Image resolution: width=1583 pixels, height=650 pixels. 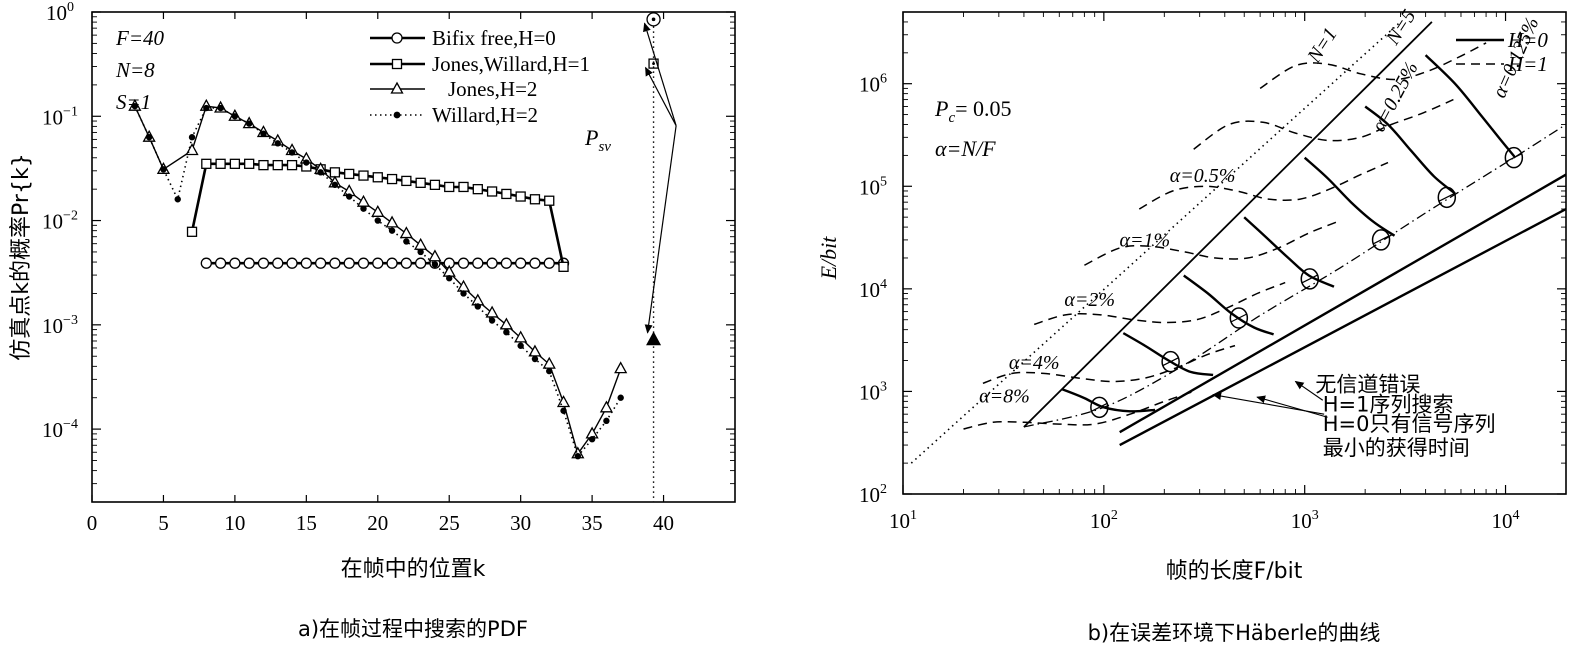 I want to click on x-tick-label: 25, so click(x=449, y=523).